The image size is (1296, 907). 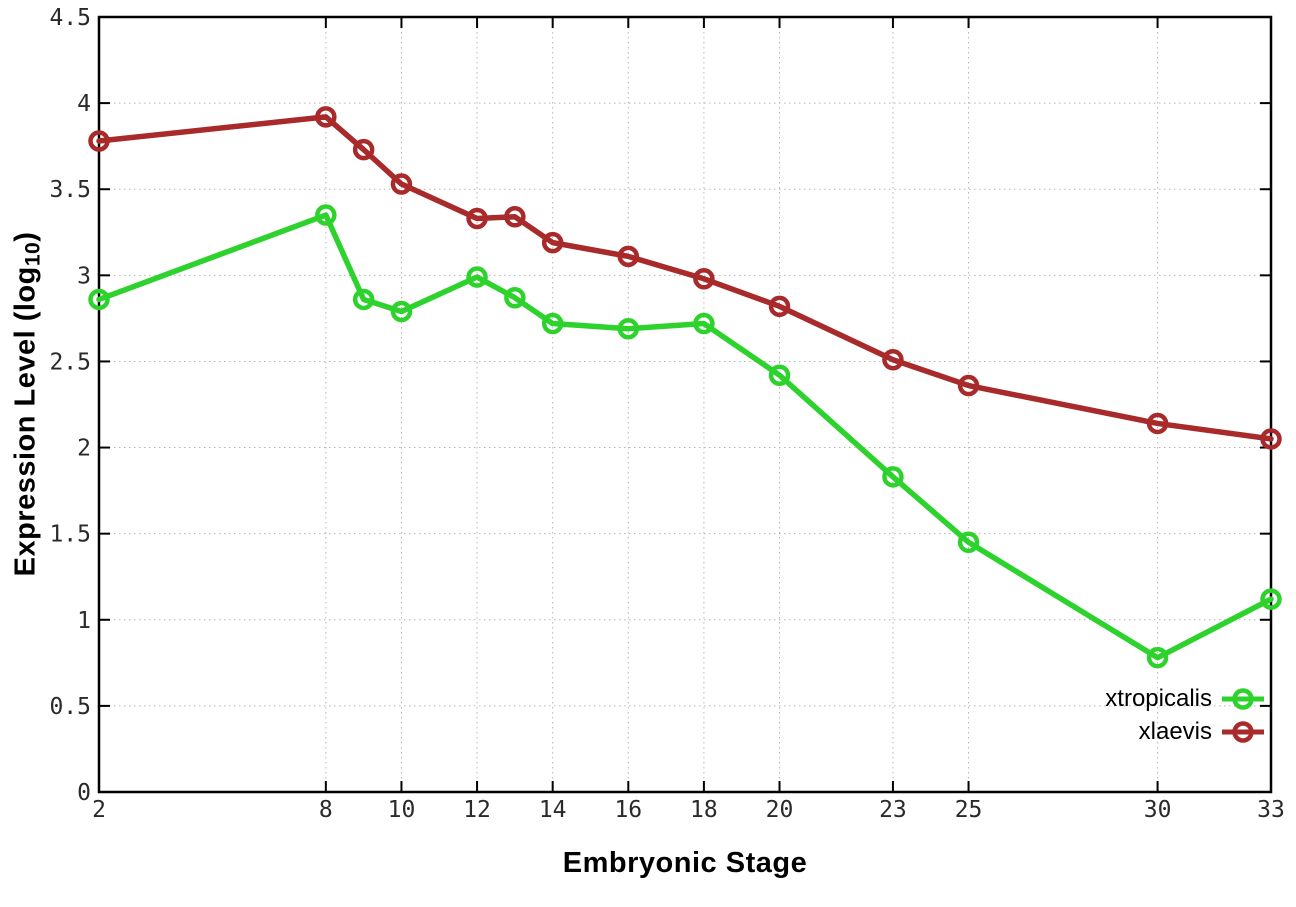 What do you see at coordinates (99, 810) in the screenshot?
I see `x-tick-label-2: 2` at bounding box center [99, 810].